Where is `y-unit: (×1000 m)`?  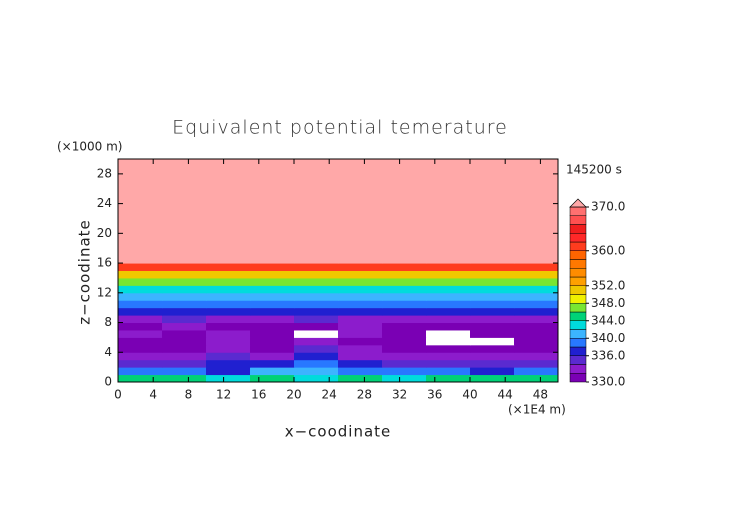
y-unit: (×1000 m) is located at coordinates (89, 147).